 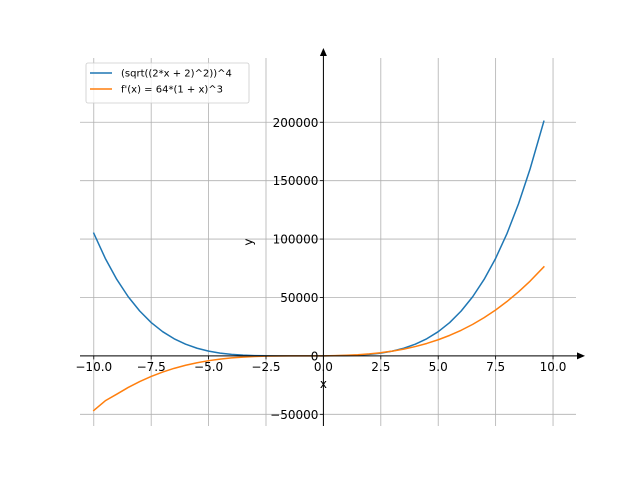 What do you see at coordinates (323, 367) in the screenshot?
I see `x-tick-label-4: 0.0` at bounding box center [323, 367].